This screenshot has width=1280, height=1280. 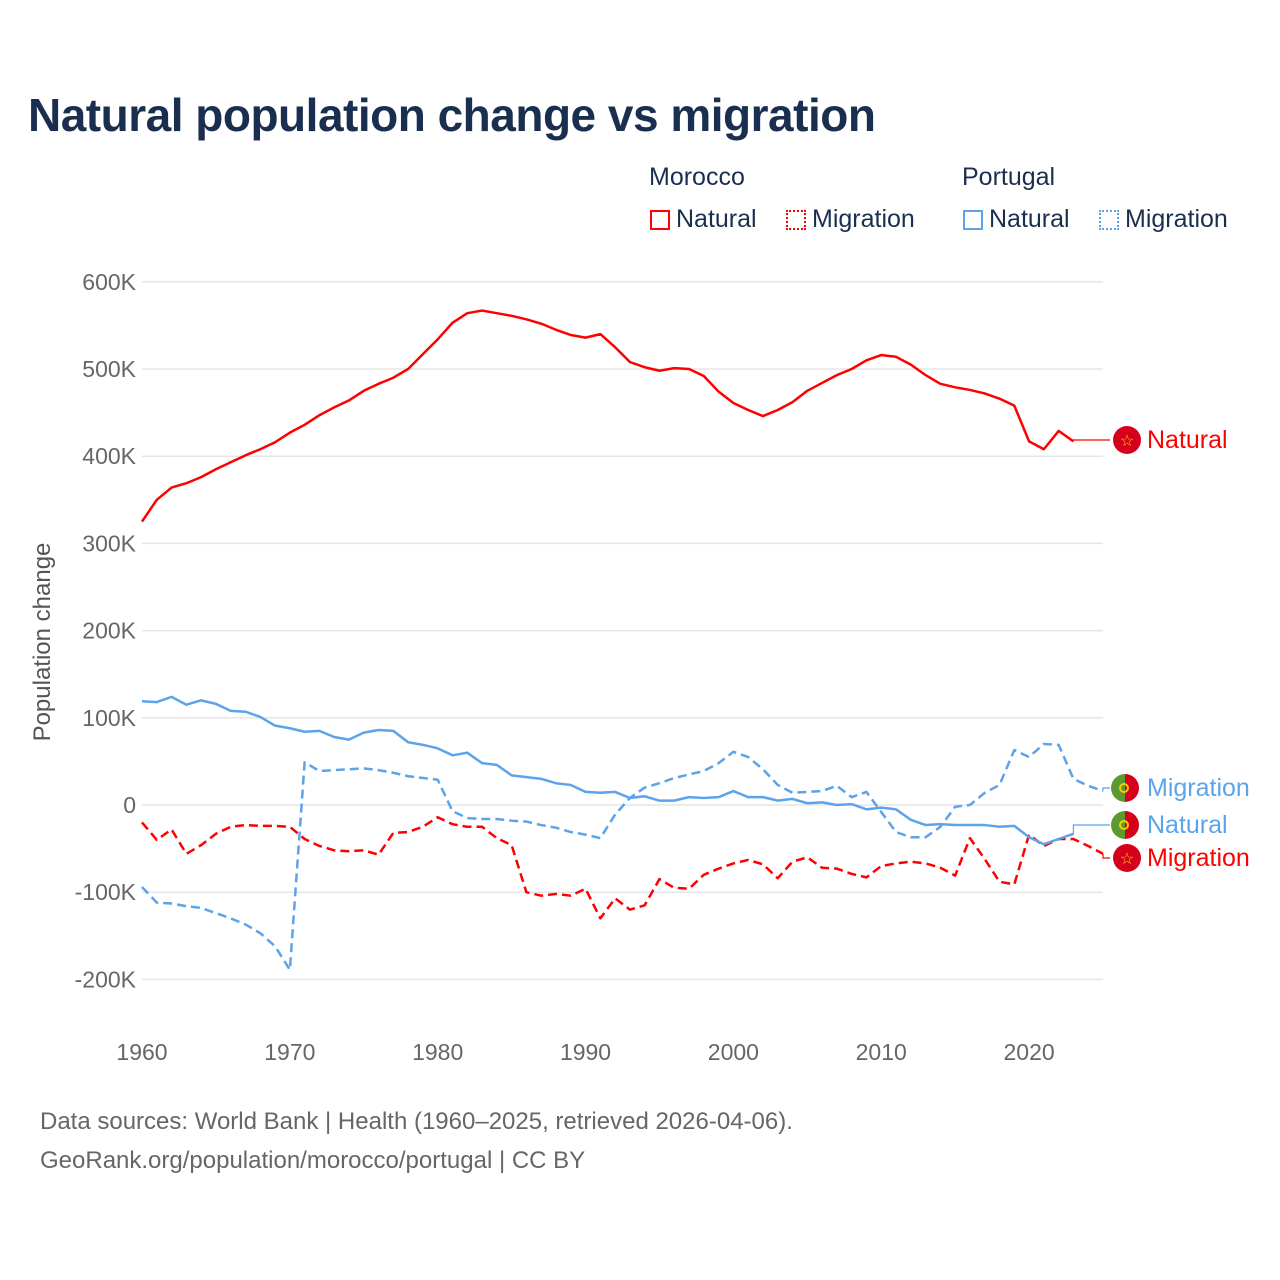 What do you see at coordinates (109, 718) in the screenshot?
I see `y-tick-label: 100K` at bounding box center [109, 718].